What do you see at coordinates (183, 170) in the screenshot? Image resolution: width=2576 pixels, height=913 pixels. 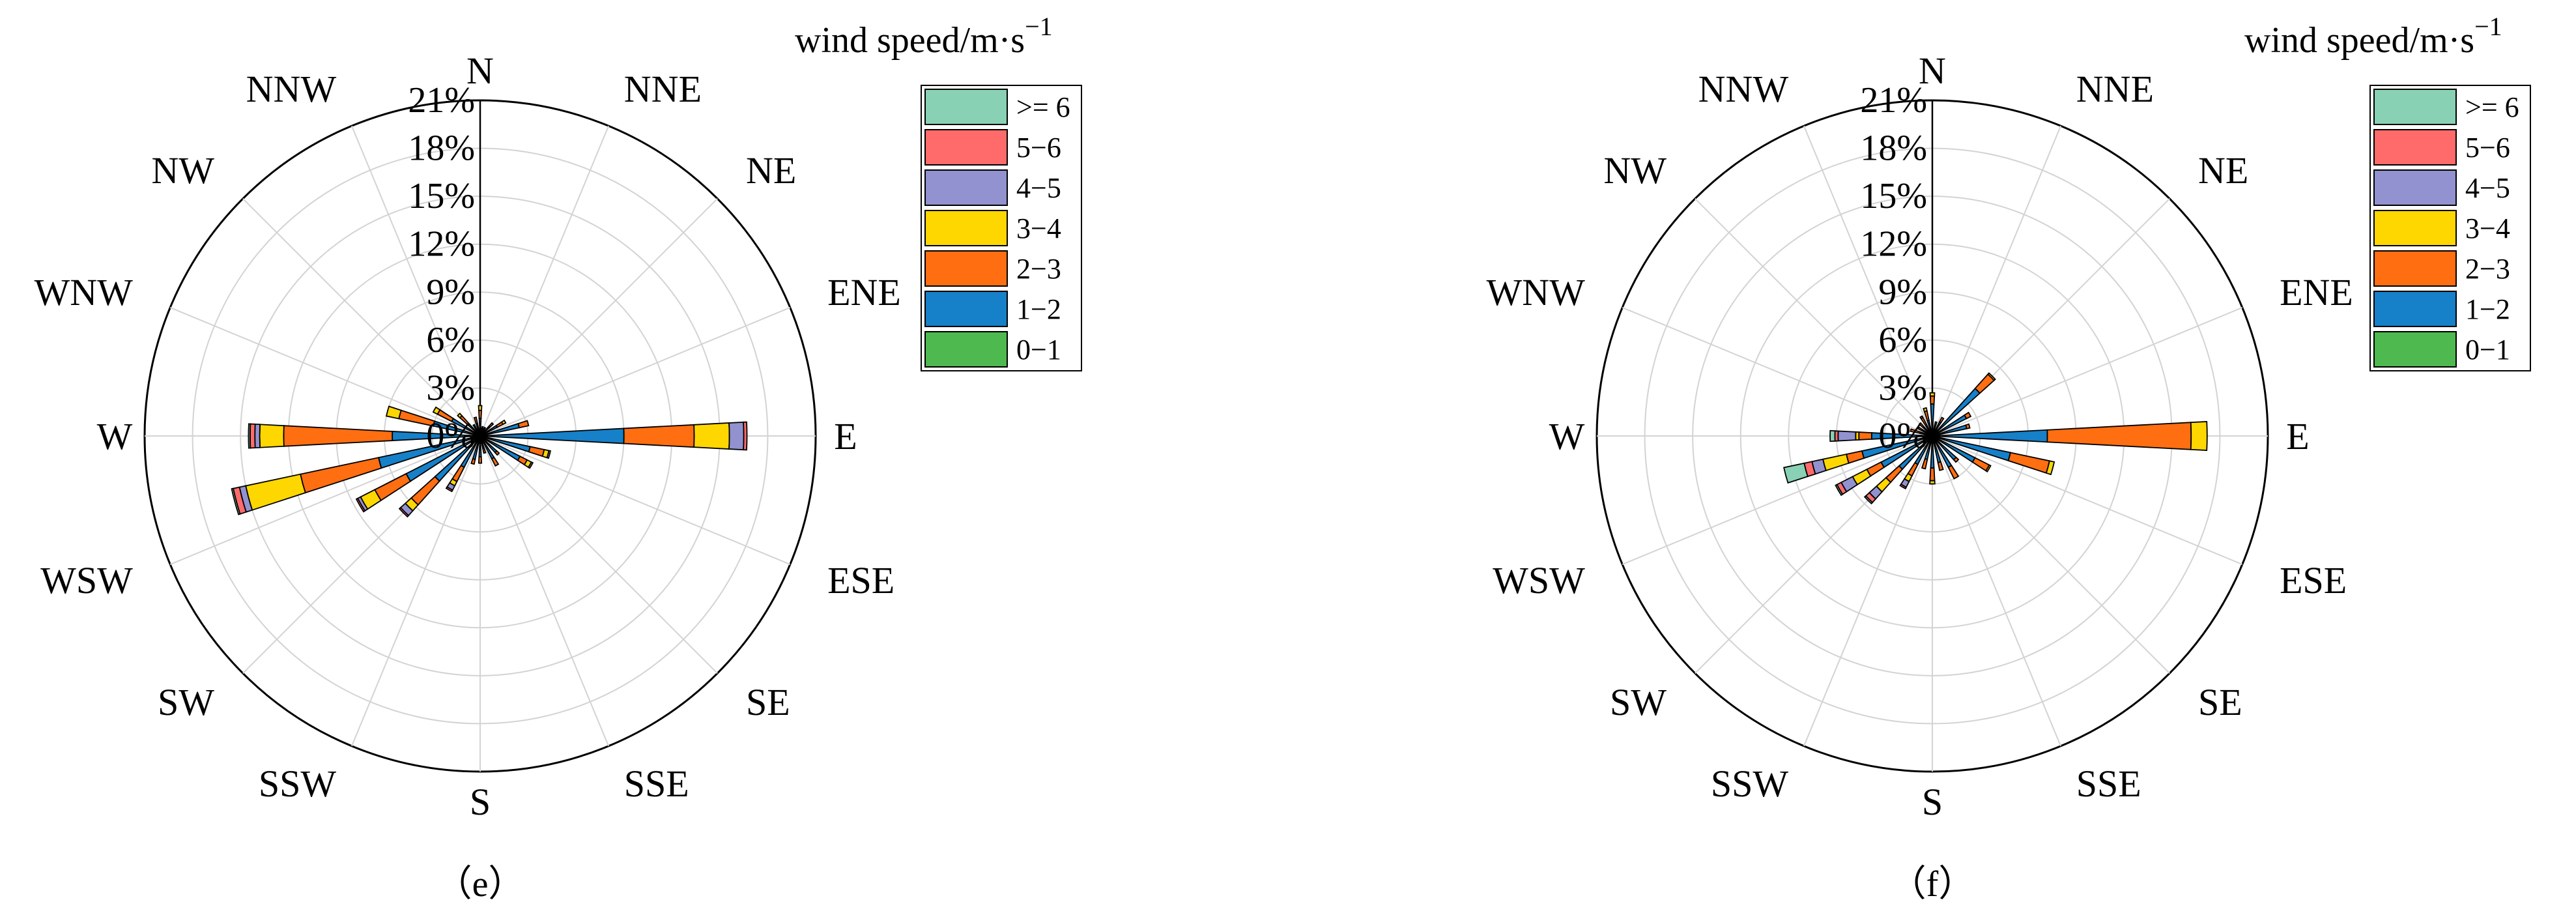 I see `direction-label-nw: NW` at bounding box center [183, 170].